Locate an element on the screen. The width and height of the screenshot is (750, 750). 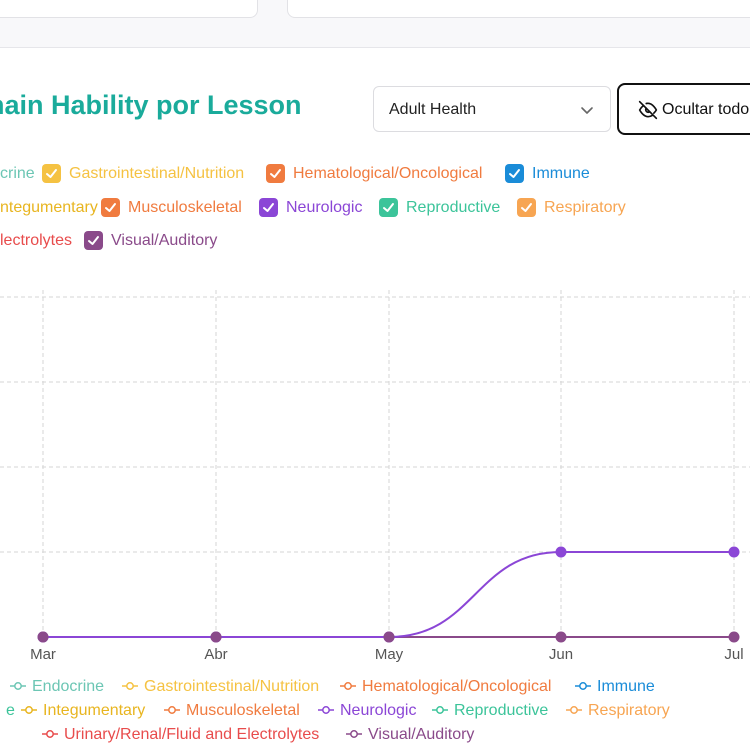
filter-hematological: Hematological/Oncological is located at coordinates (374, 173).